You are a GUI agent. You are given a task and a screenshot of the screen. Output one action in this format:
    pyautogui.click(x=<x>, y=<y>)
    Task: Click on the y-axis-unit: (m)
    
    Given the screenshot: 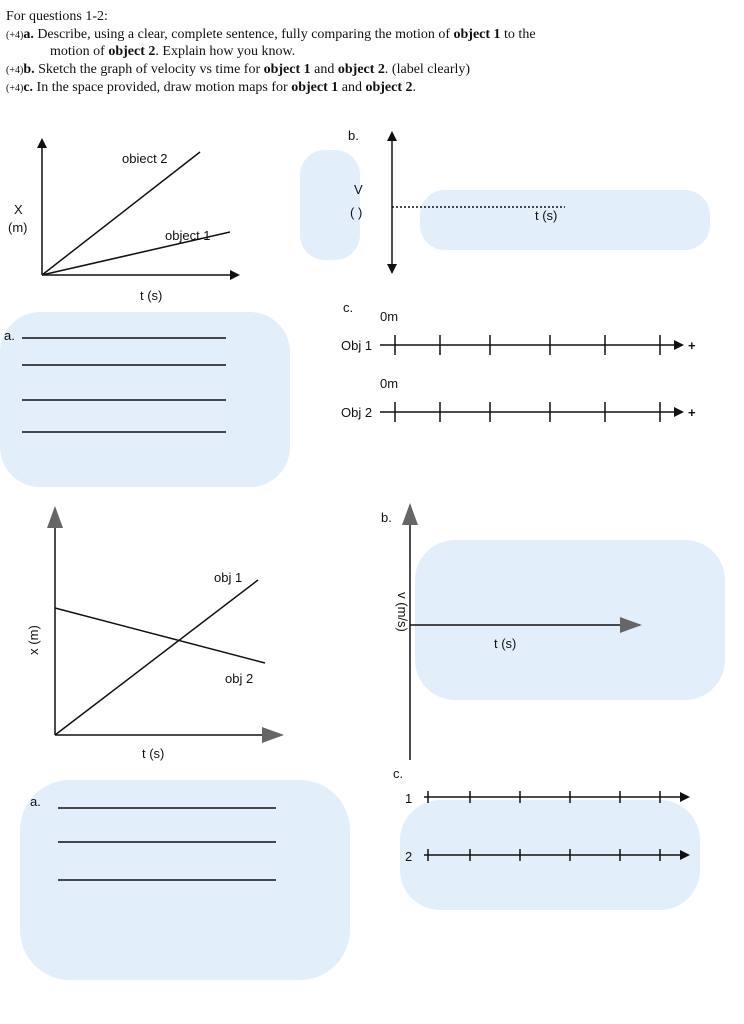 What is the action you would take?
    pyautogui.click(x=18, y=227)
    